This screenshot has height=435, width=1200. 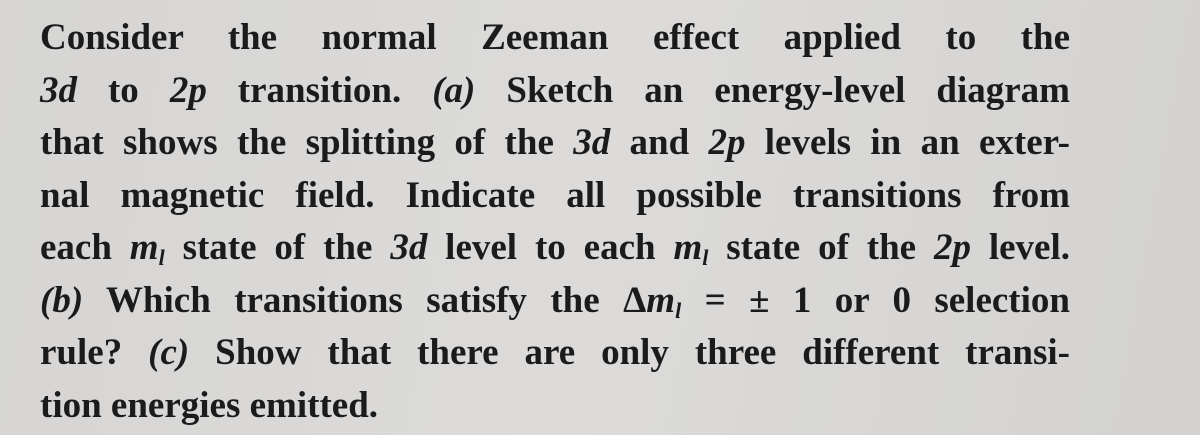 I want to click on text-line: tion energies emitted., so click(x=555, y=406).